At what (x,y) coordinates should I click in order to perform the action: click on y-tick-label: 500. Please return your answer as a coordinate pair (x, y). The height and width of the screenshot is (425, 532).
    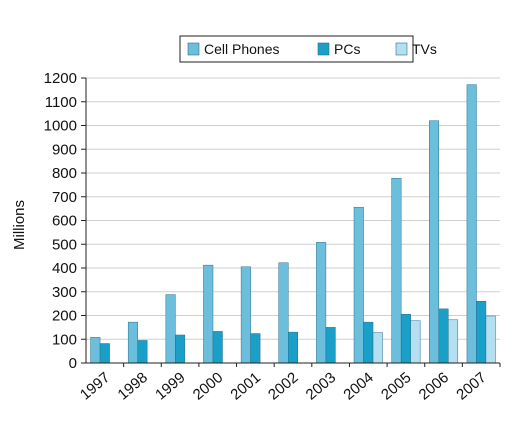
    Looking at the image, I should click on (64, 244).